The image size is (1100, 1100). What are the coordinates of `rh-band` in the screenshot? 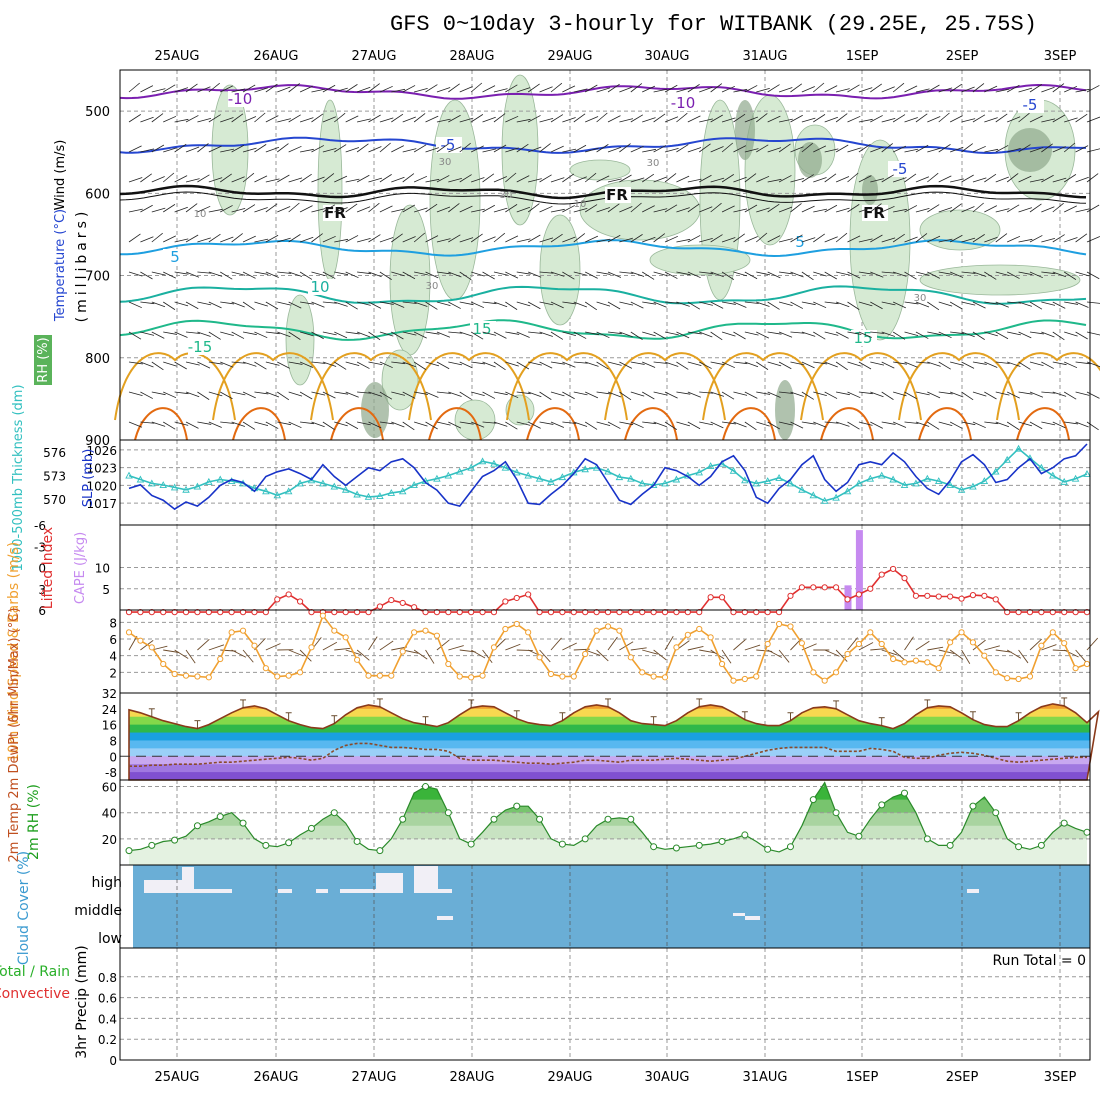 It's located at (608, 791).